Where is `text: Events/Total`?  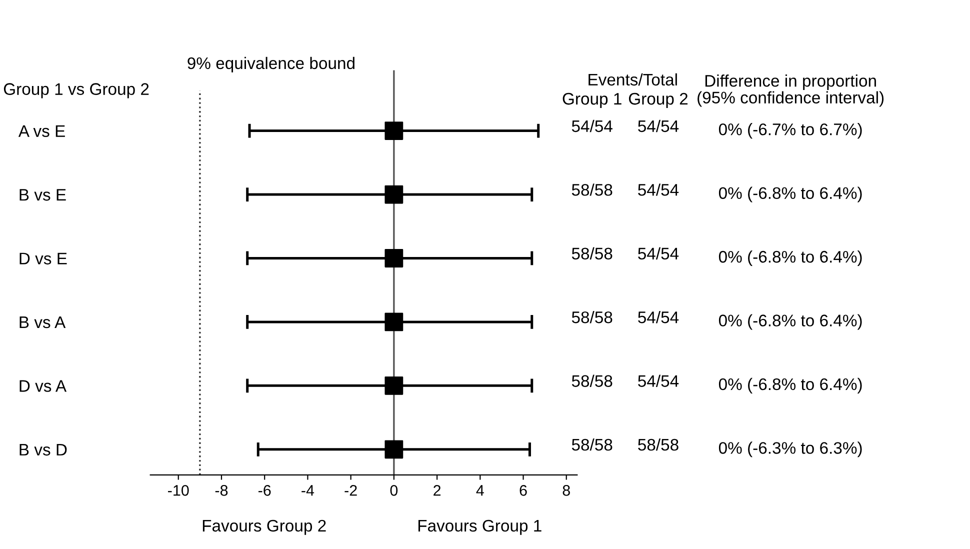
text: Events/Total is located at coordinates (632, 79).